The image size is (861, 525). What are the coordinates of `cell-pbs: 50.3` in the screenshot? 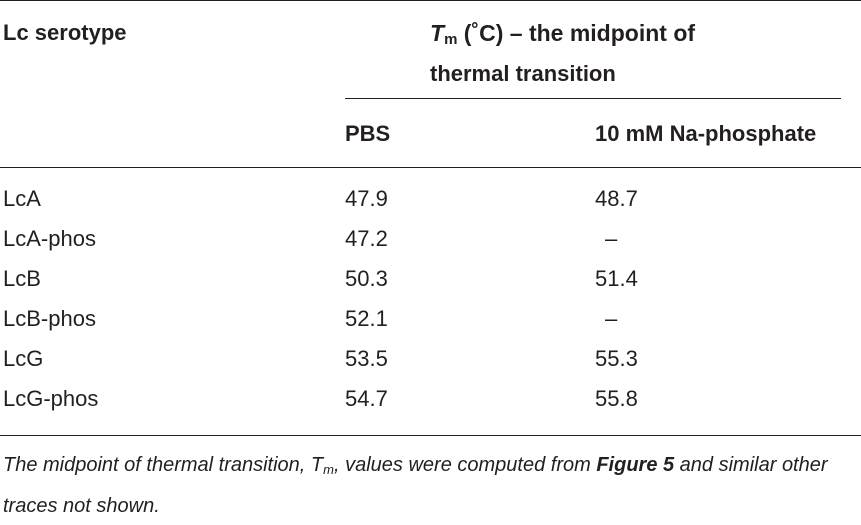 It's located at (366, 278).